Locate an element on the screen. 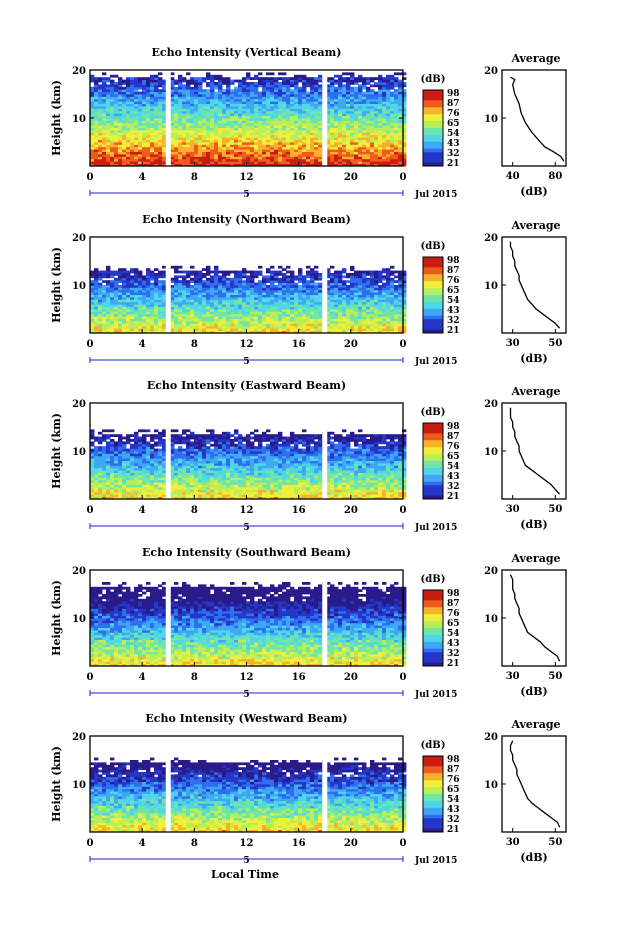 This screenshot has width=620, height=929. panel-title: Echo Intensity (Vertical Beam) is located at coordinates (246, 52).